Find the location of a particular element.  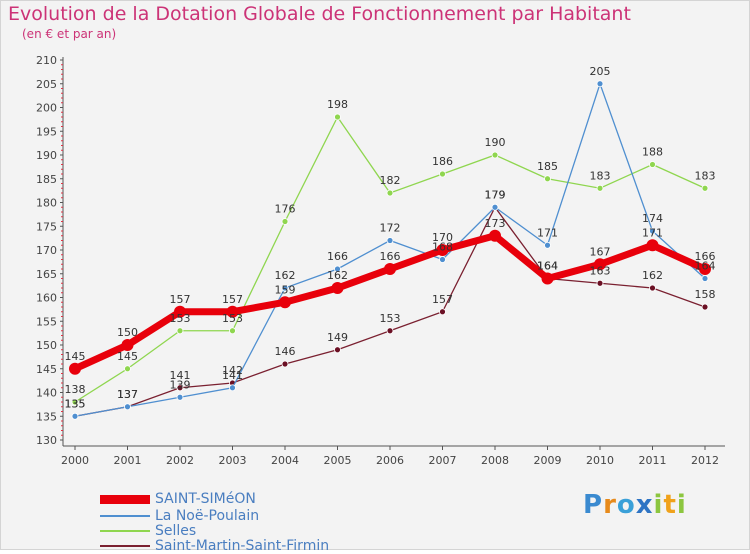

data-label: 137 is located at coordinates (127, 394).